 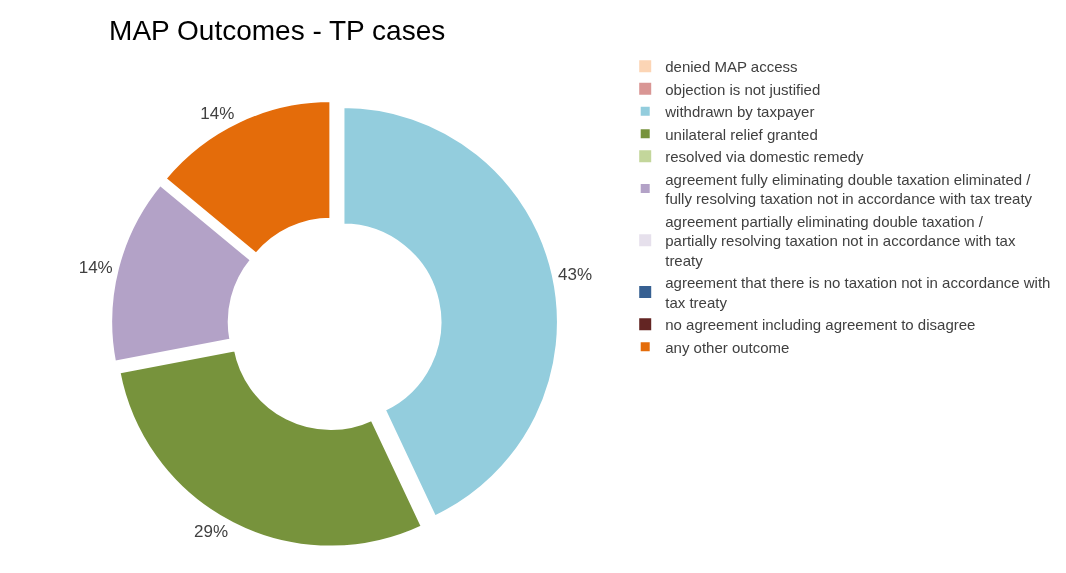 What do you see at coordinates (739, 112) in the screenshot?
I see `legend-label: withdrawn by taxpayer` at bounding box center [739, 112].